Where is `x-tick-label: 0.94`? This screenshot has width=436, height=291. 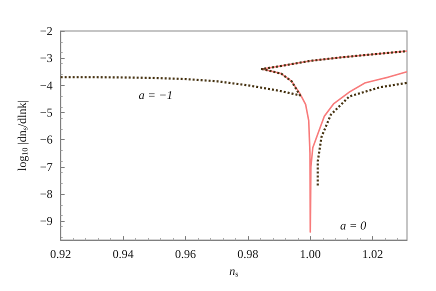 x-tick-label: 0.94 is located at coordinates (123, 254).